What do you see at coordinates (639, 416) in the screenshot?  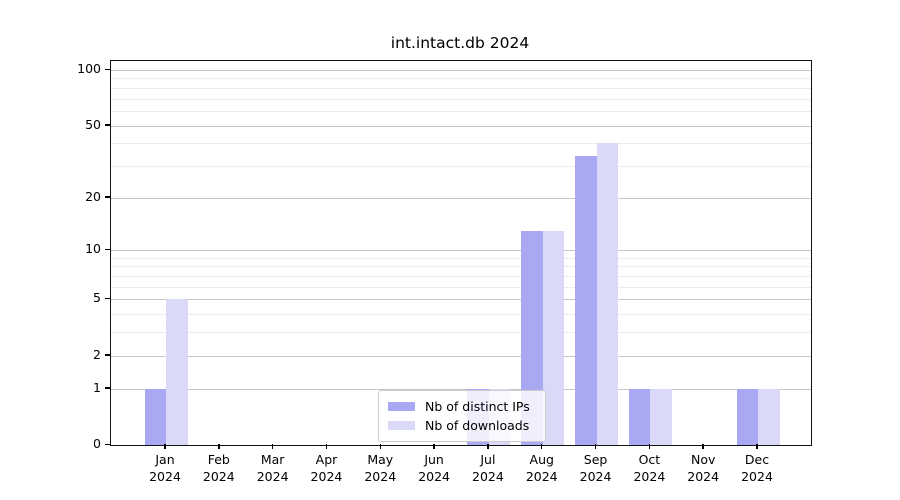 I see `bar-oct-distinct-ips` at bounding box center [639, 416].